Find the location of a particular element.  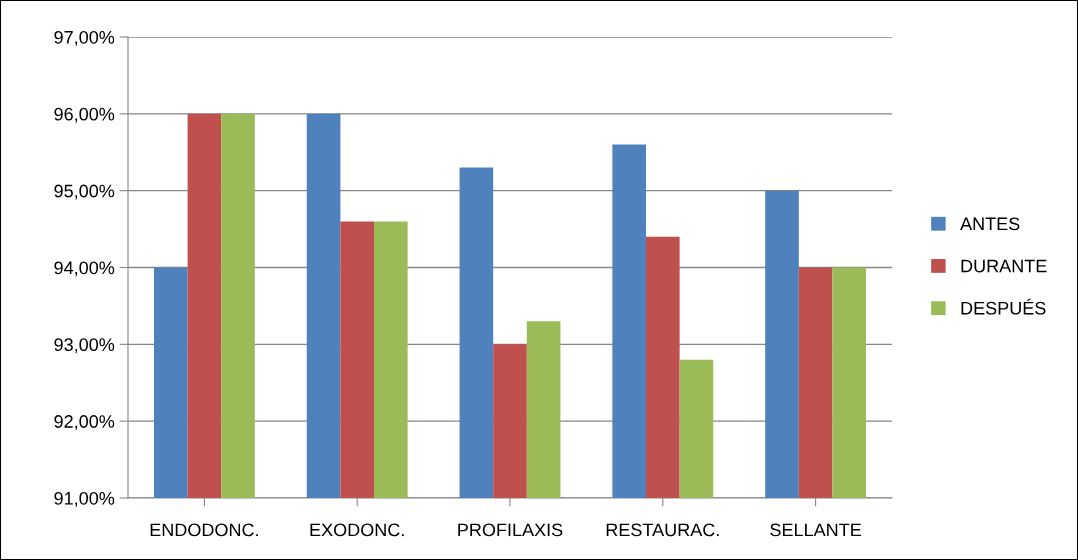

x-tick-label: SELLANTE is located at coordinates (815, 530).